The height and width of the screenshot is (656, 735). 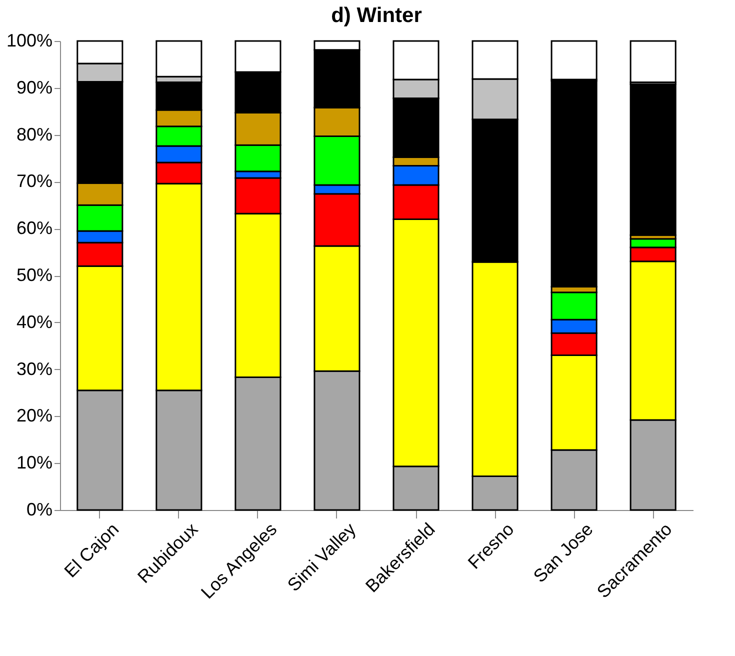 I want to click on y-tick-label: 40%, so click(x=34, y=322).